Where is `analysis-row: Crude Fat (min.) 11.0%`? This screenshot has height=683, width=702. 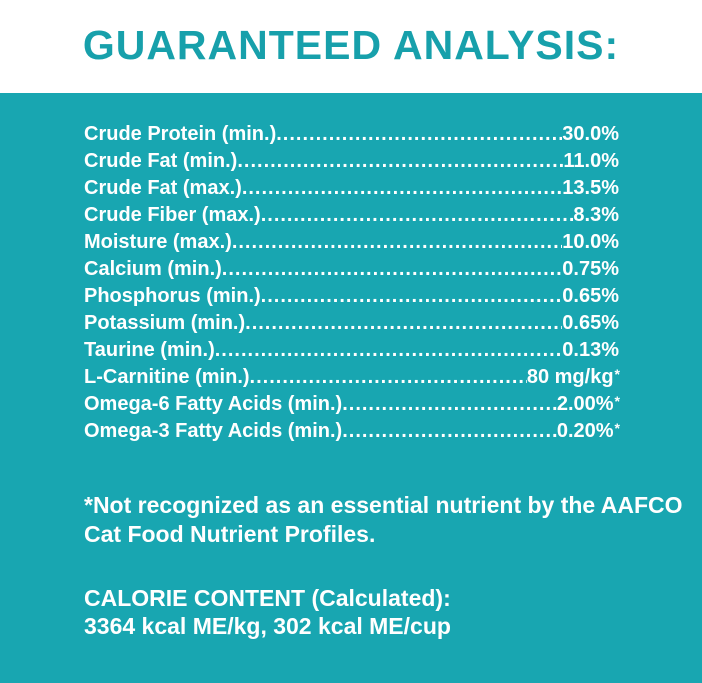 analysis-row: Crude Fat (min.) 11.0% is located at coordinates (352, 161).